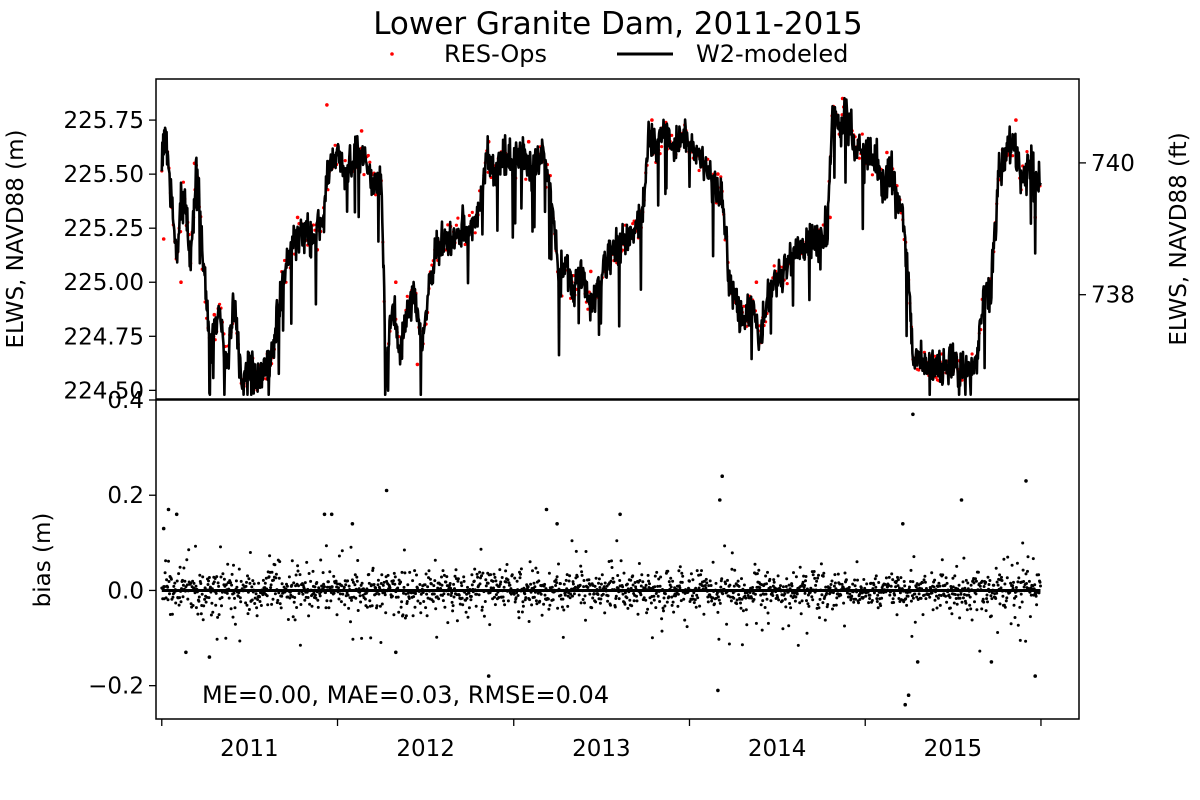 The image size is (1200, 800). I want to click on bottom-y-tick-label: 0.0, so click(125, 591).